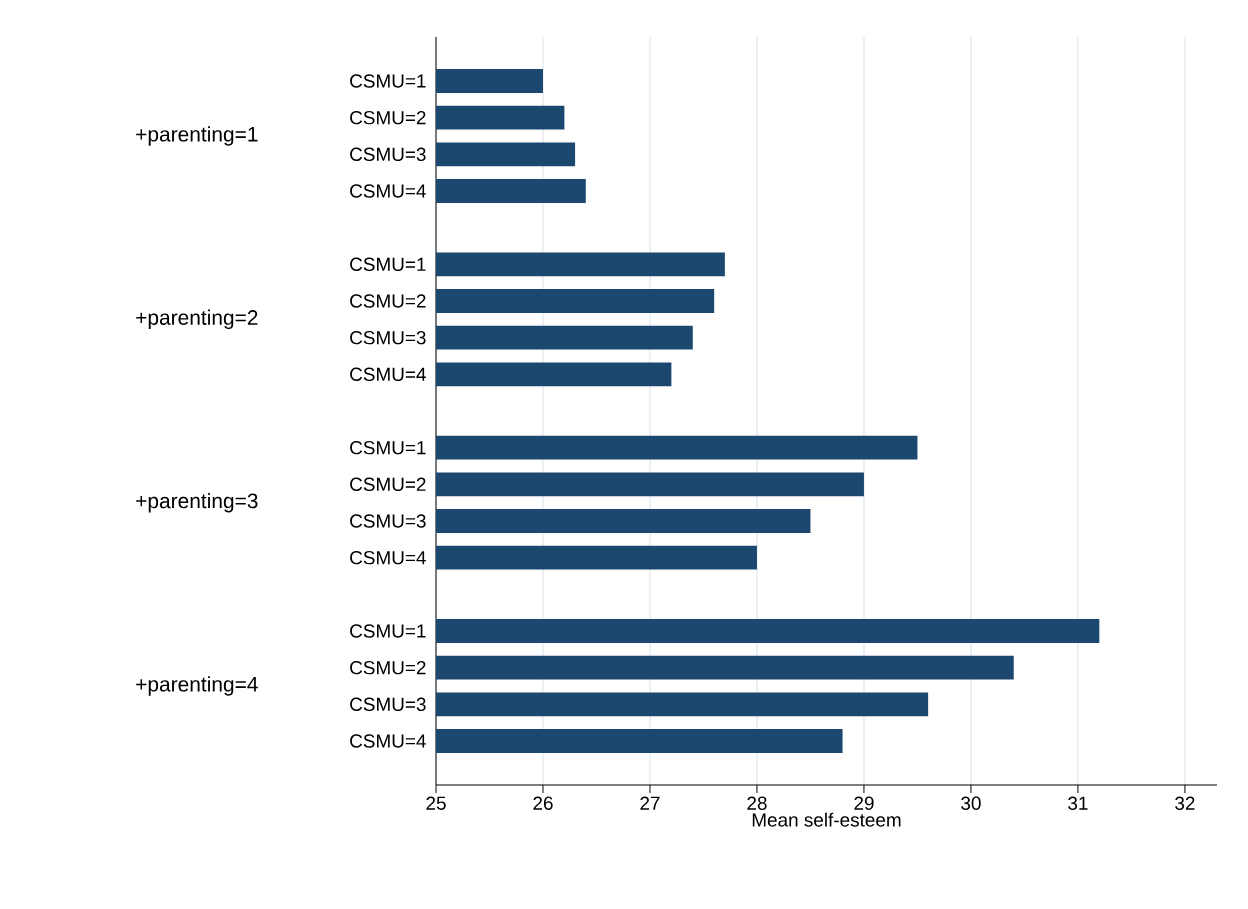 The height and width of the screenshot is (909, 1248). What do you see at coordinates (1185, 803) in the screenshot?
I see `x-tick-label: 32` at bounding box center [1185, 803].